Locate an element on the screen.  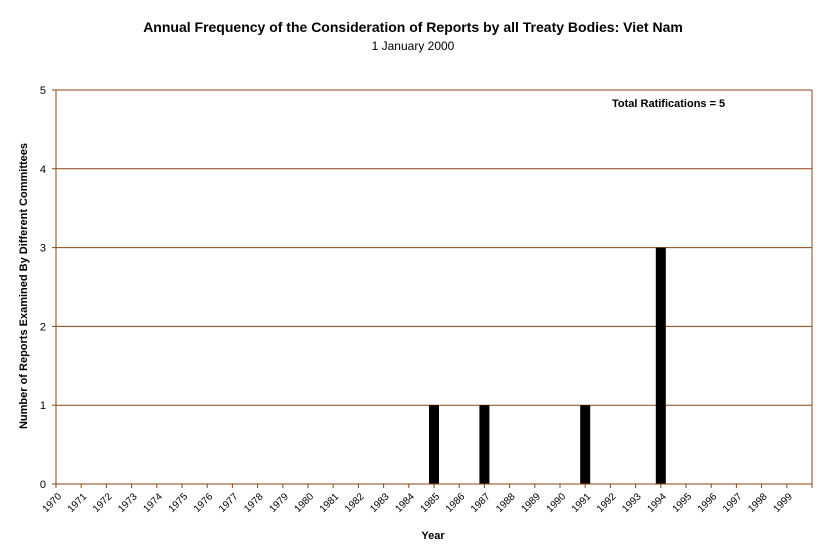
y-tick-label: 4 is located at coordinates (43, 170).